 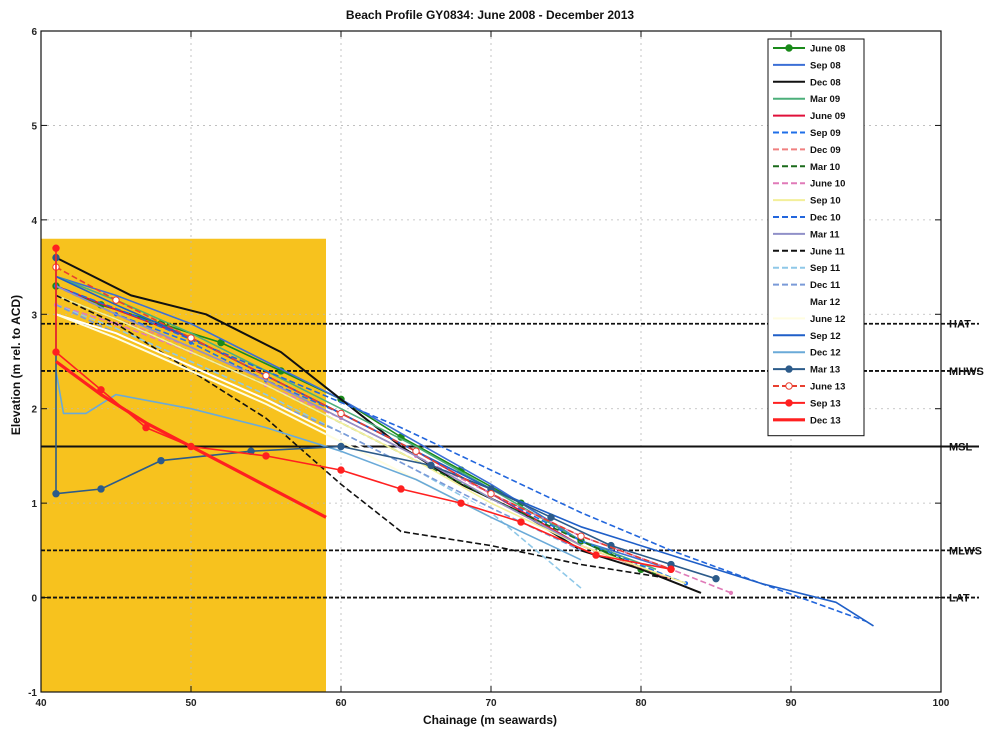 What do you see at coordinates (34, 126) in the screenshot?
I see `y-tick-label: 5` at bounding box center [34, 126].